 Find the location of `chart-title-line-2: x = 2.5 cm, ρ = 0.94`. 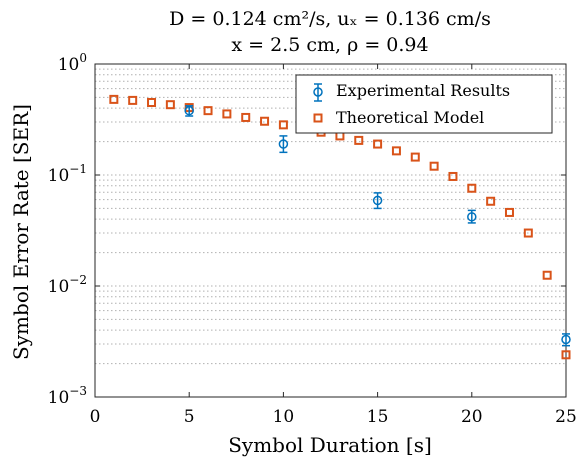

chart-title-line-2: x = 2.5 cm, ρ = 0.94 is located at coordinates (329, 45).